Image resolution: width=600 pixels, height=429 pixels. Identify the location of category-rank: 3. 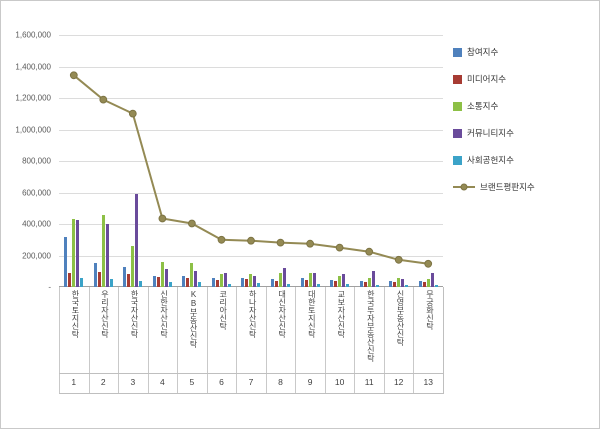
(133, 382).